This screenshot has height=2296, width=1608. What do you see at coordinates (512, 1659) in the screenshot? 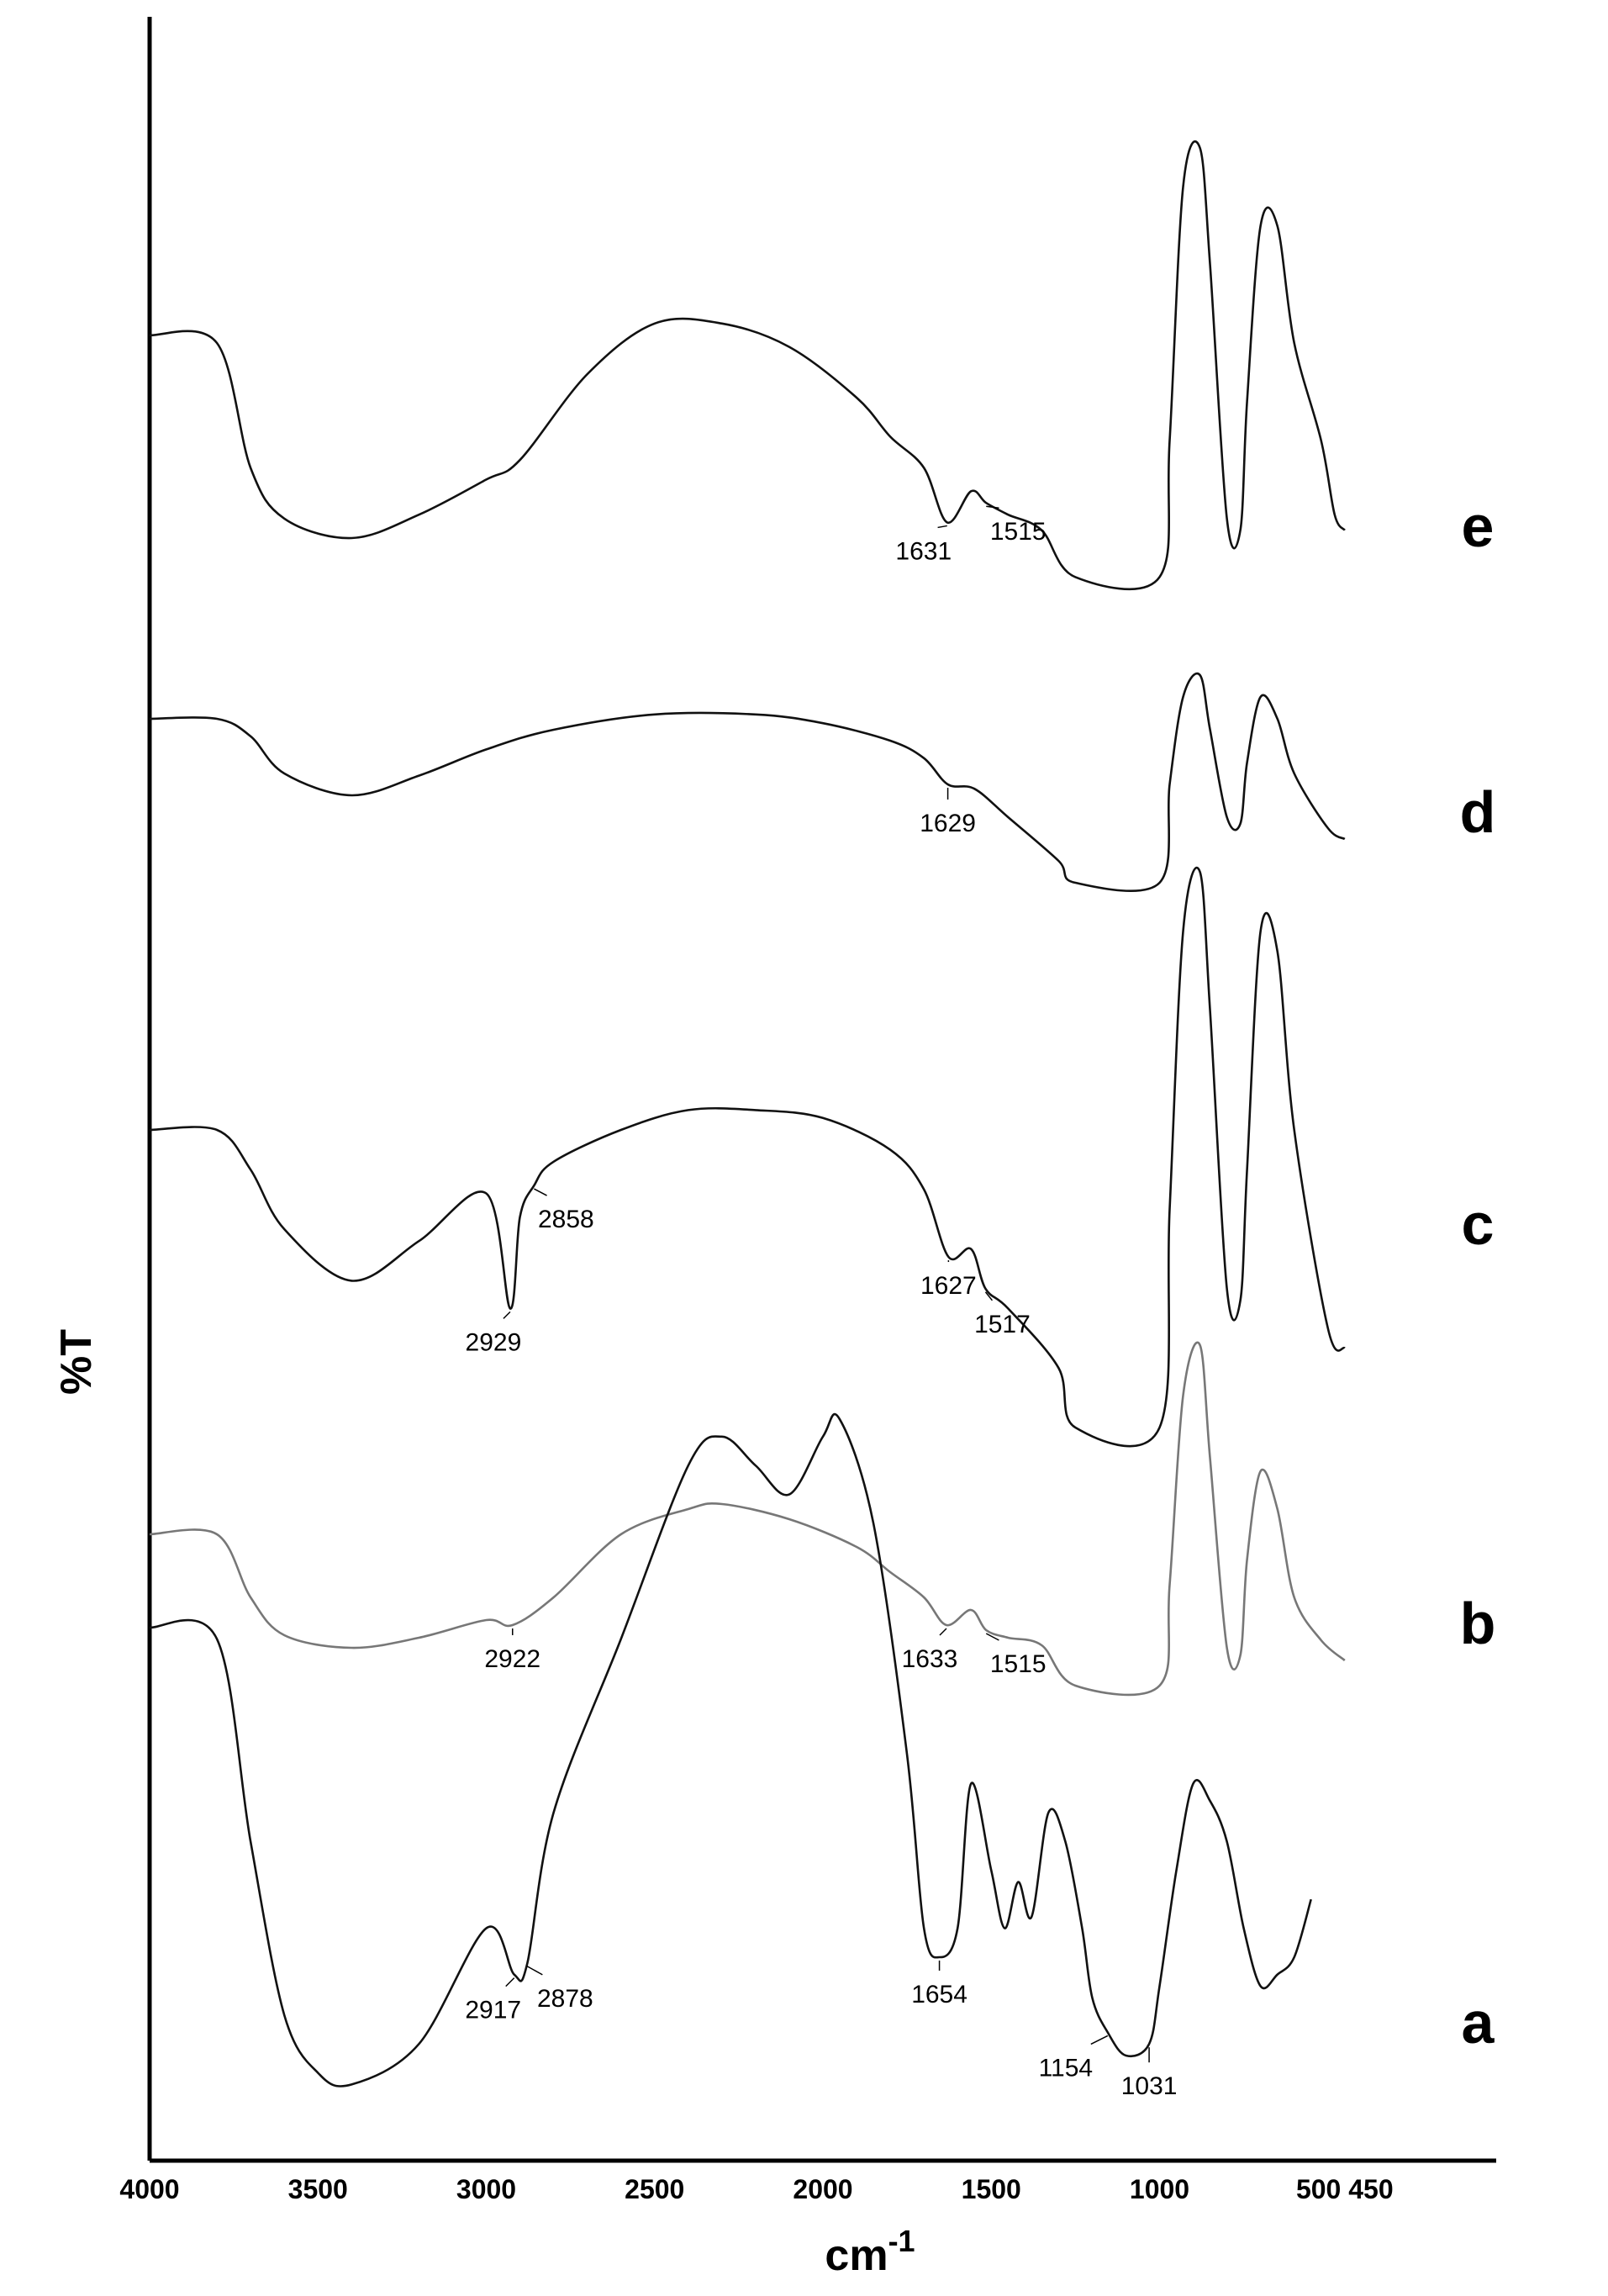
I see `annotation-label-2922: 2922` at bounding box center [512, 1659].